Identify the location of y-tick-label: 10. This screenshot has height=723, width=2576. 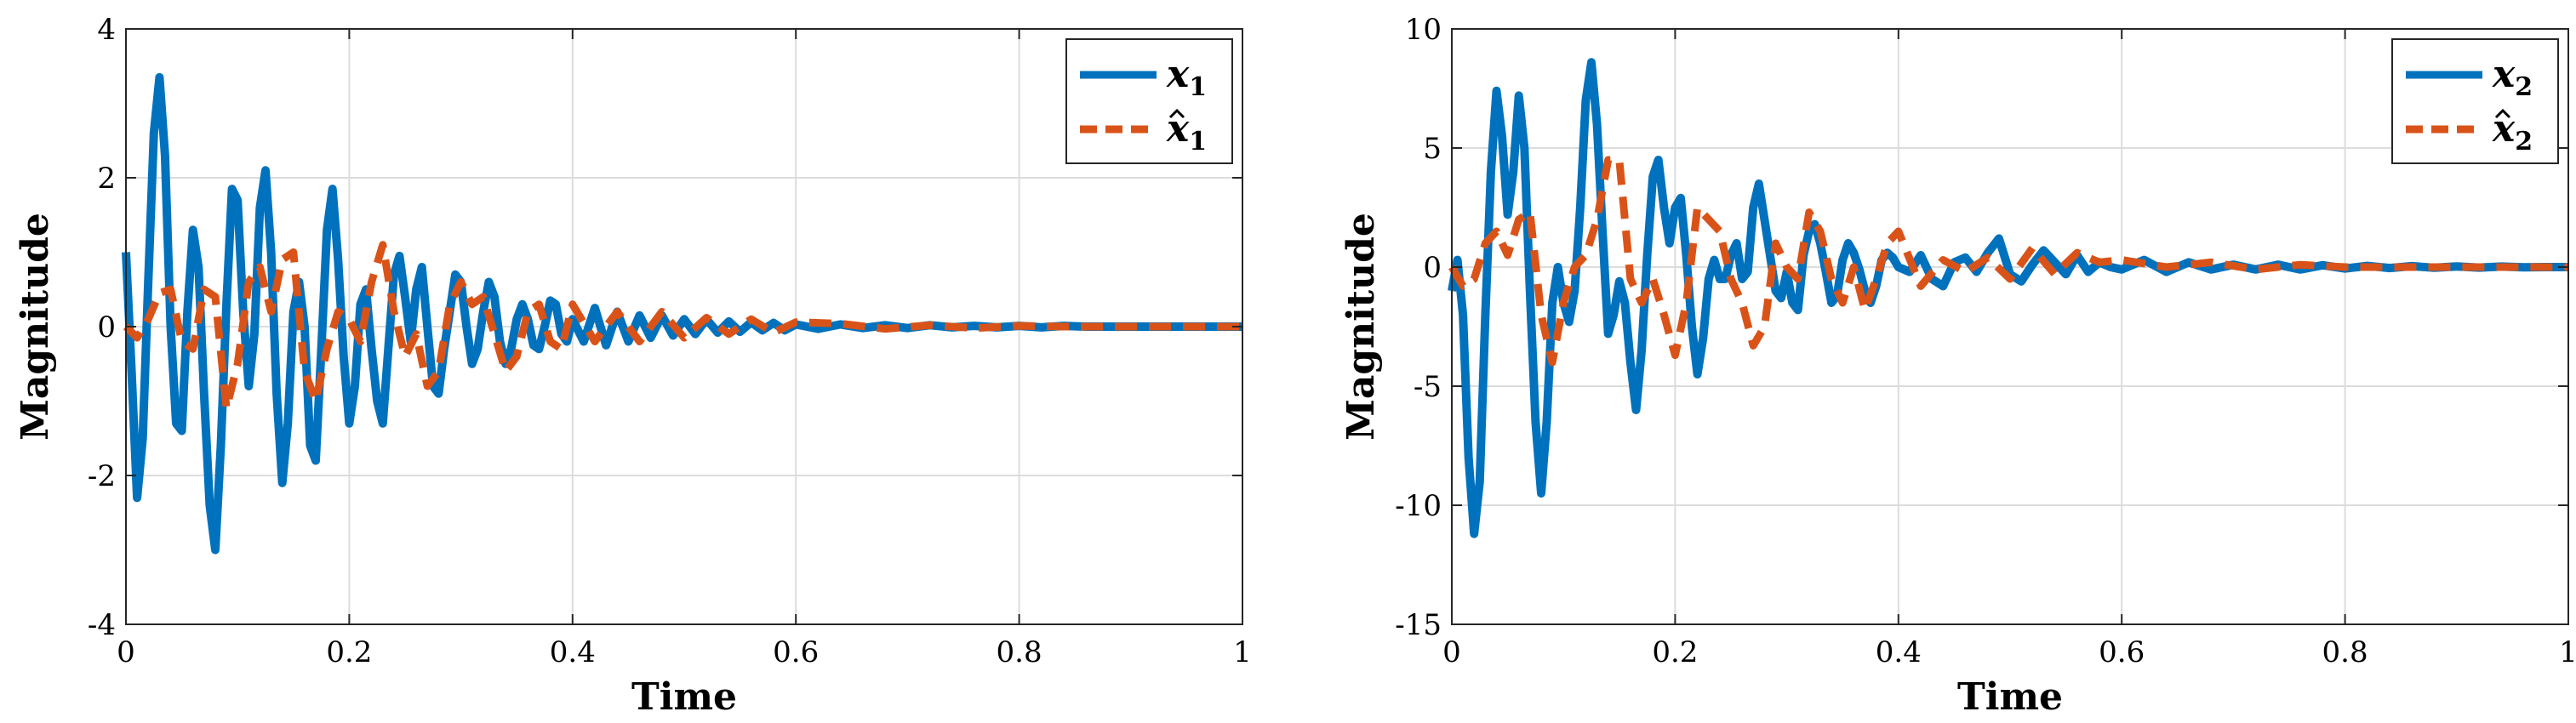
(1423, 30).